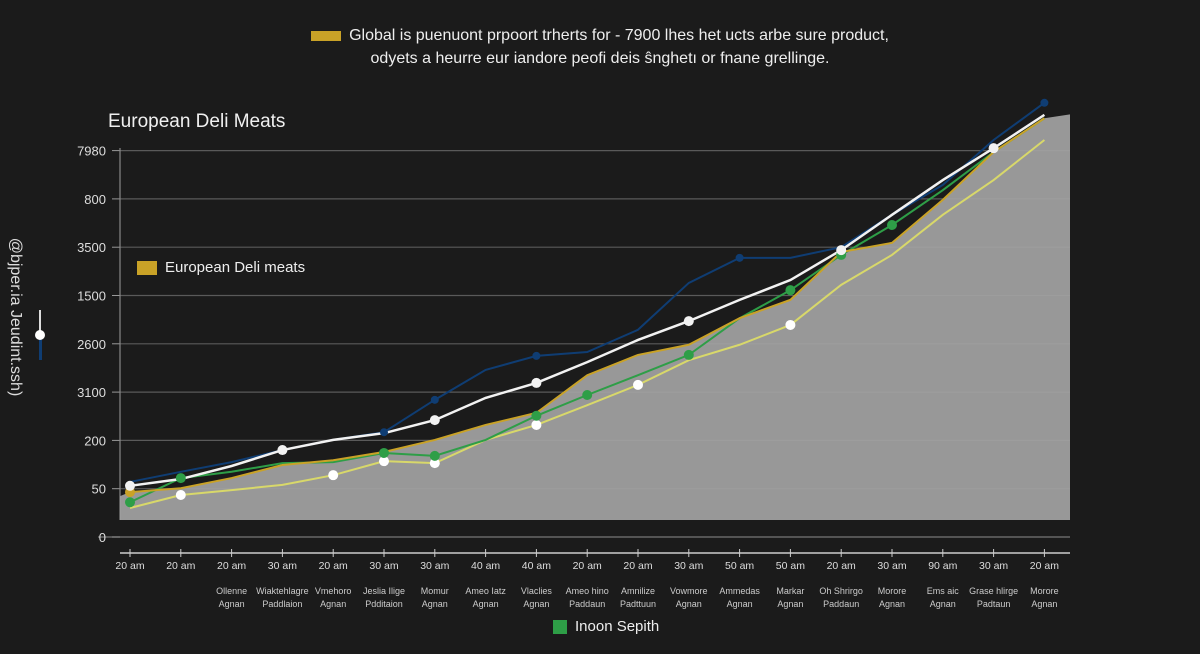  Describe the element at coordinates (91, 344) in the screenshot. I see `y-tick-label: 2600` at that location.